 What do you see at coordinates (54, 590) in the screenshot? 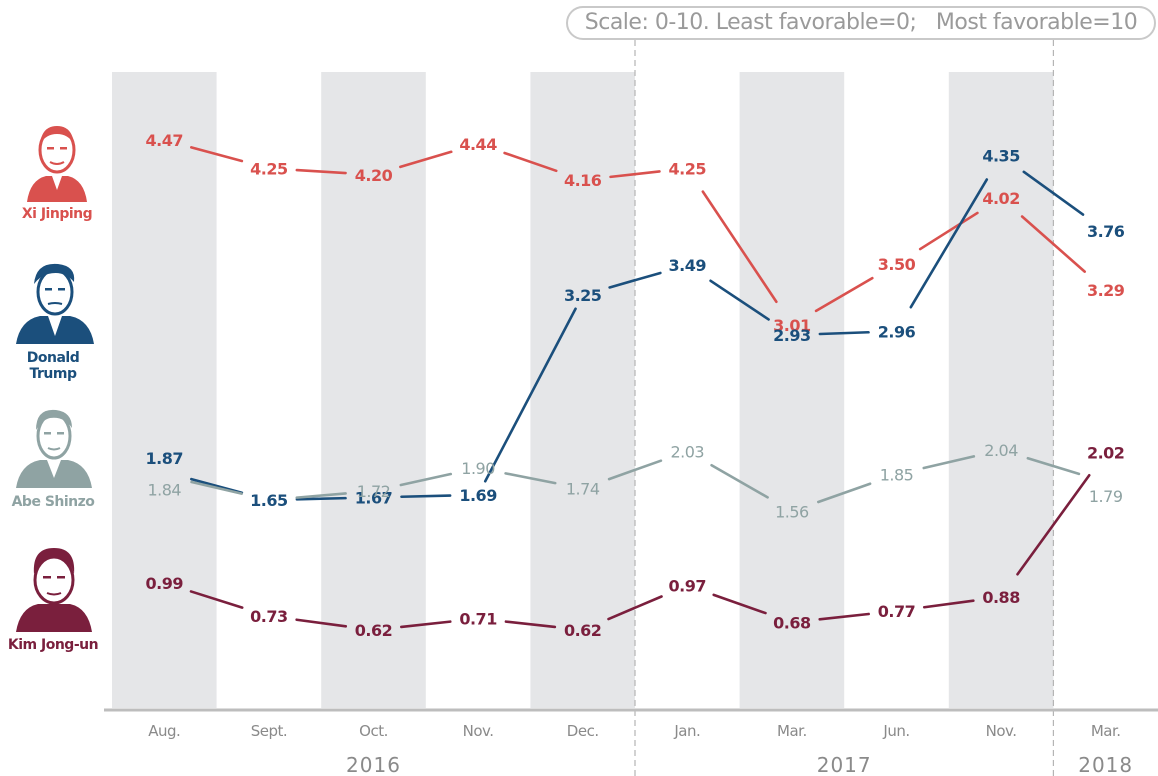
I see `kim-jong-un-portrait-icon` at bounding box center [54, 590].